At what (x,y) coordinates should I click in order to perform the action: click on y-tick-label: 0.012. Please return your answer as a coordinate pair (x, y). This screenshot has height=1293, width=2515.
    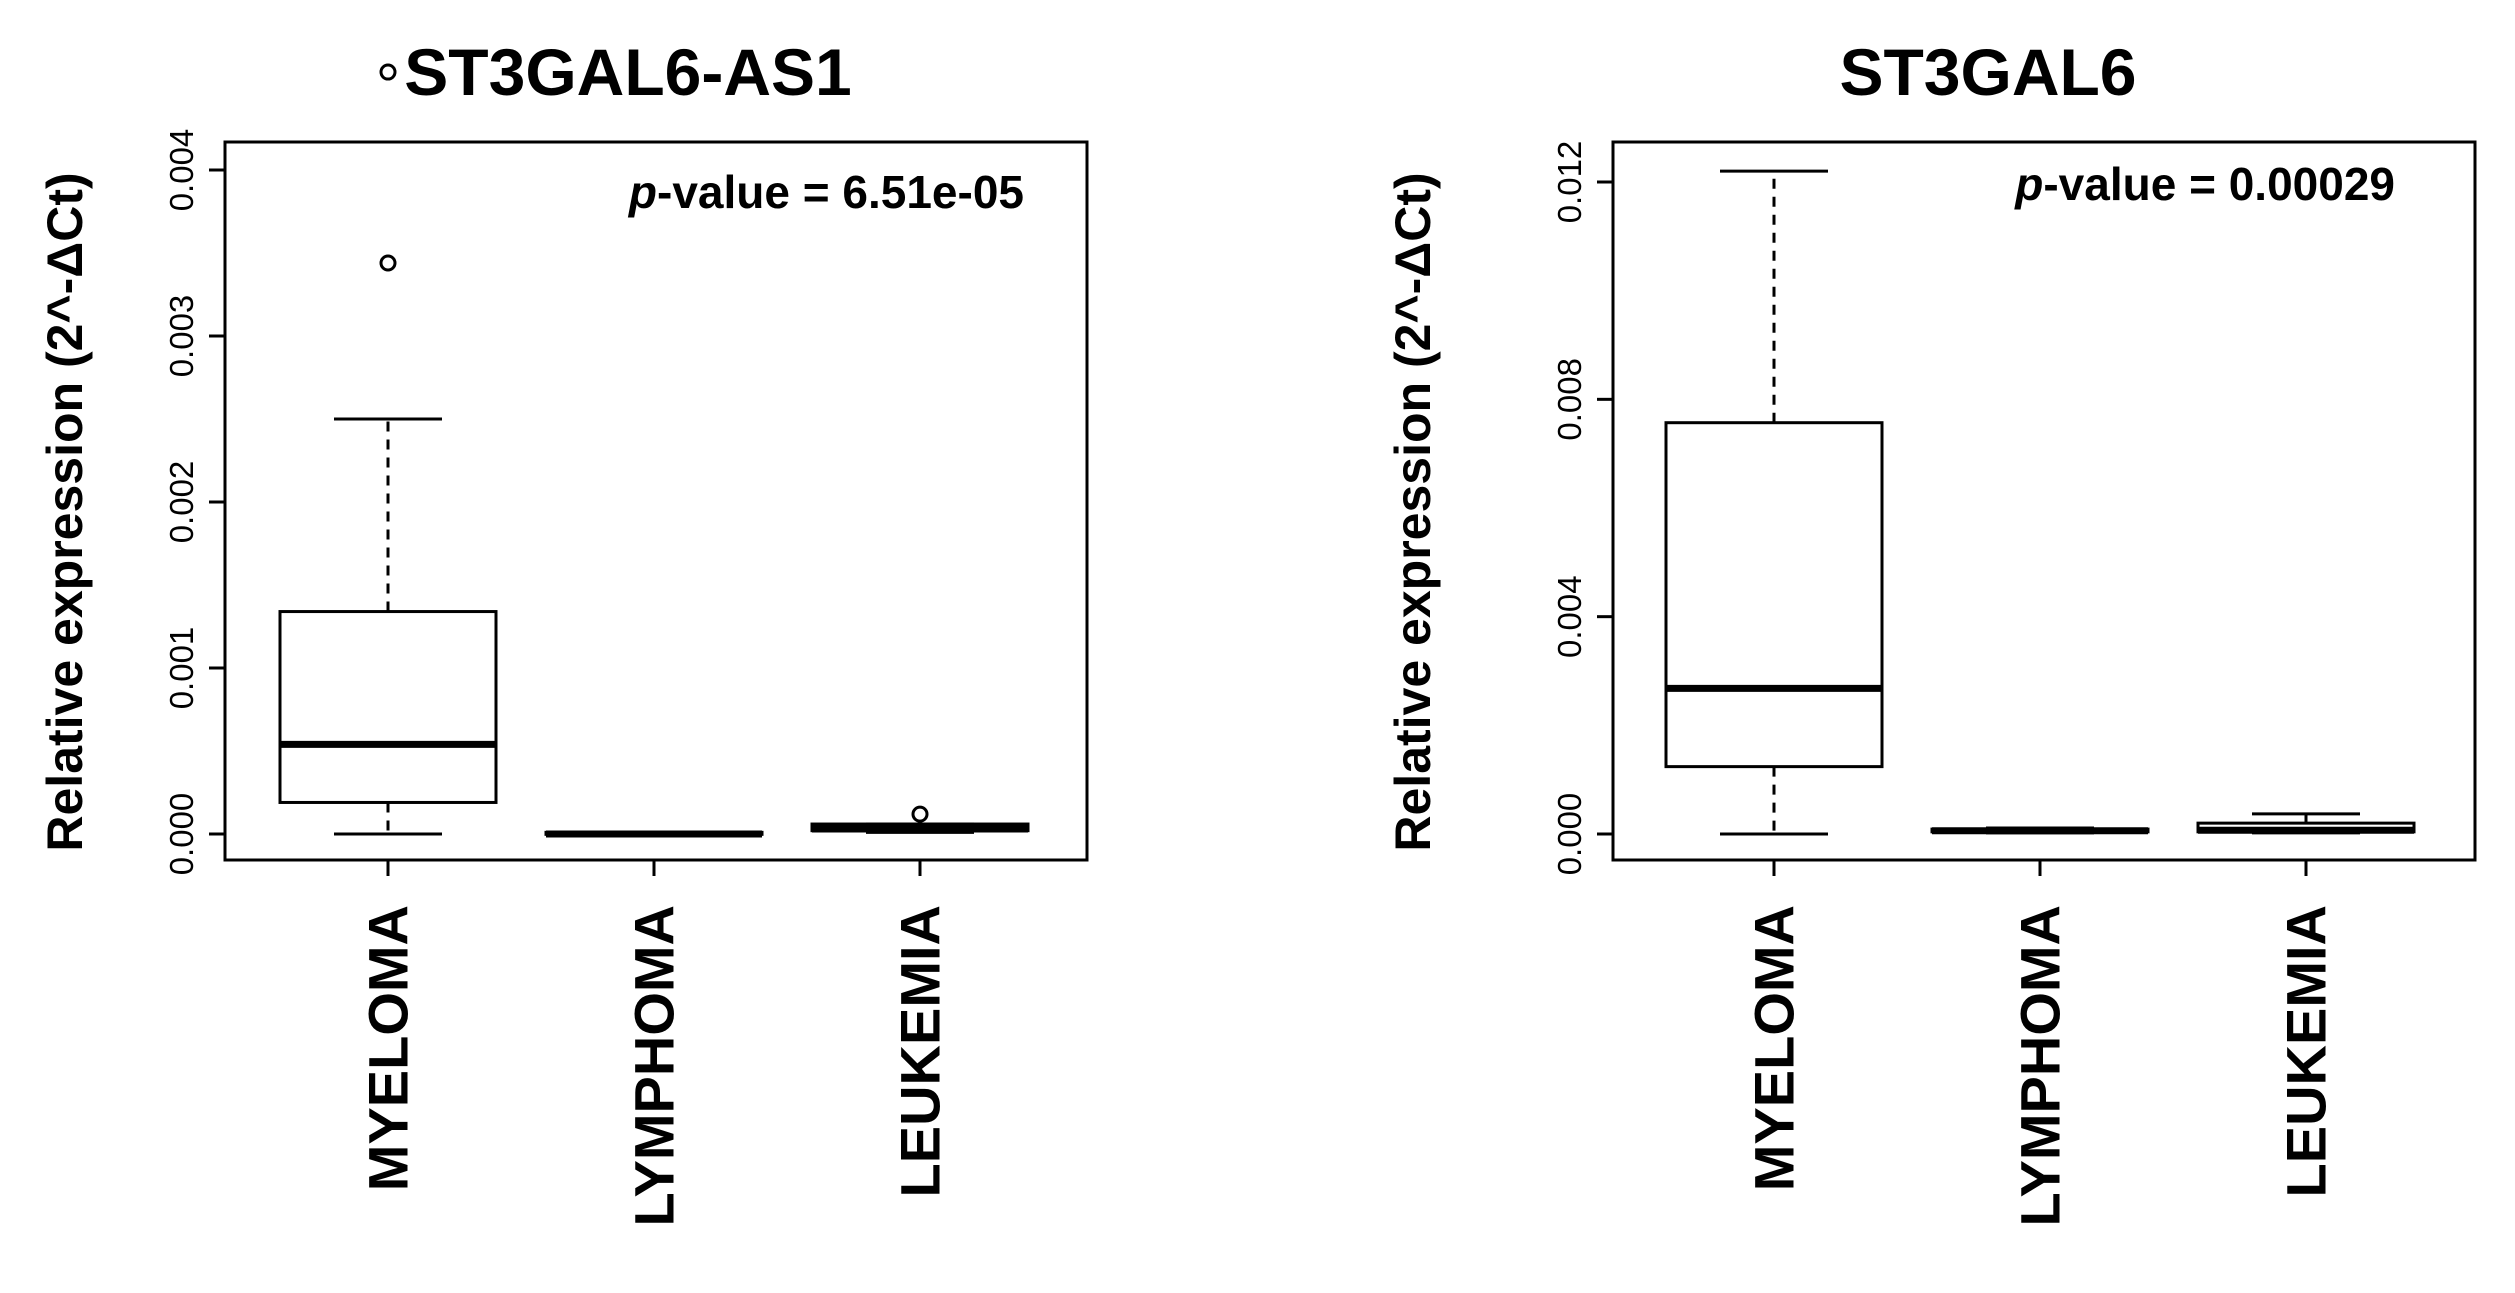
    Looking at the image, I should click on (1569, 182).